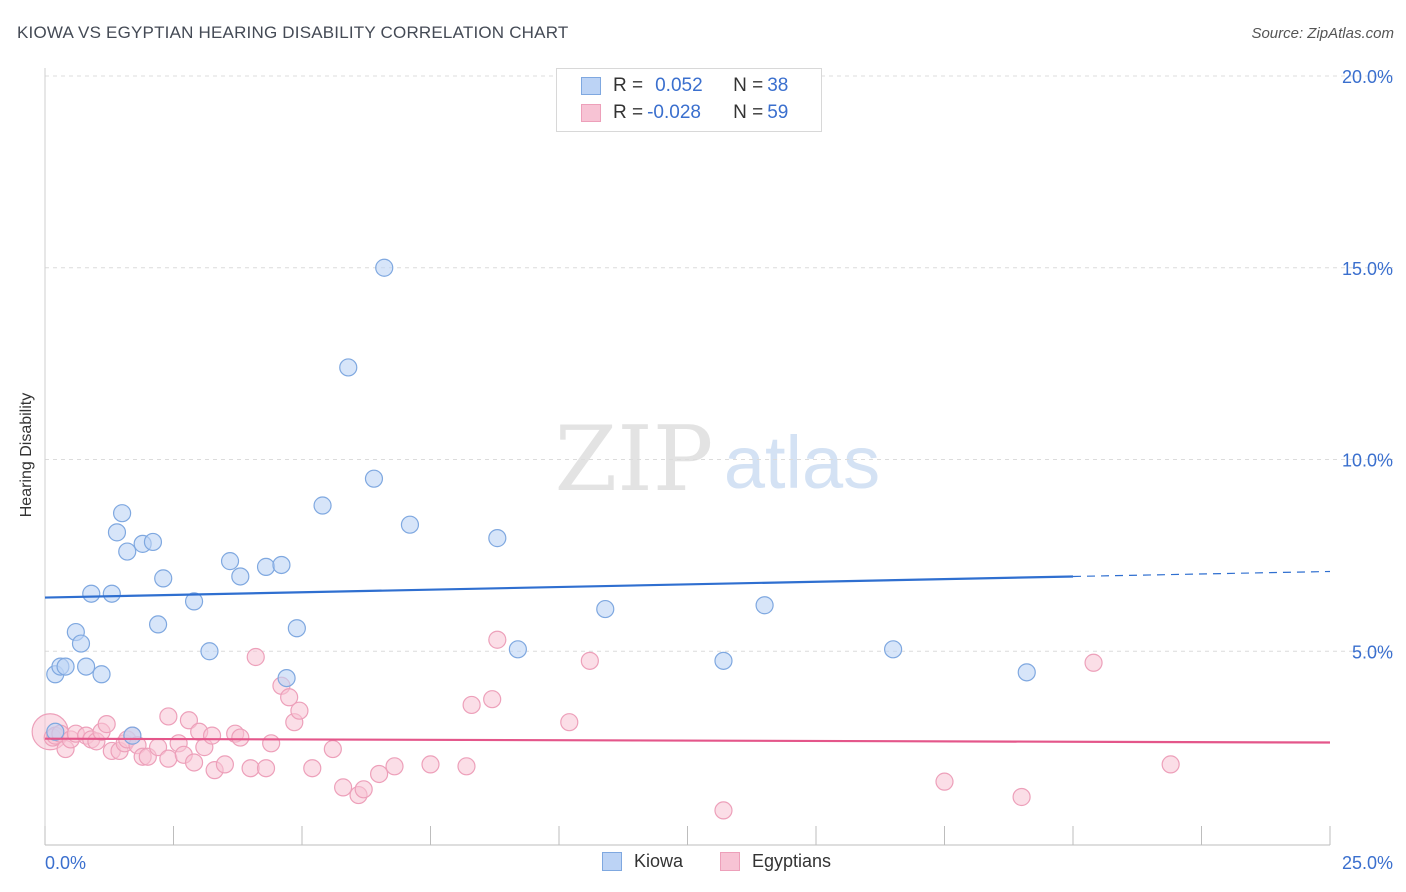 This screenshot has height=892, width=1406. Describe the element at coordinates (1372, 652) in the screenshot. I see `y-tick-label: 5.0%` at that location.